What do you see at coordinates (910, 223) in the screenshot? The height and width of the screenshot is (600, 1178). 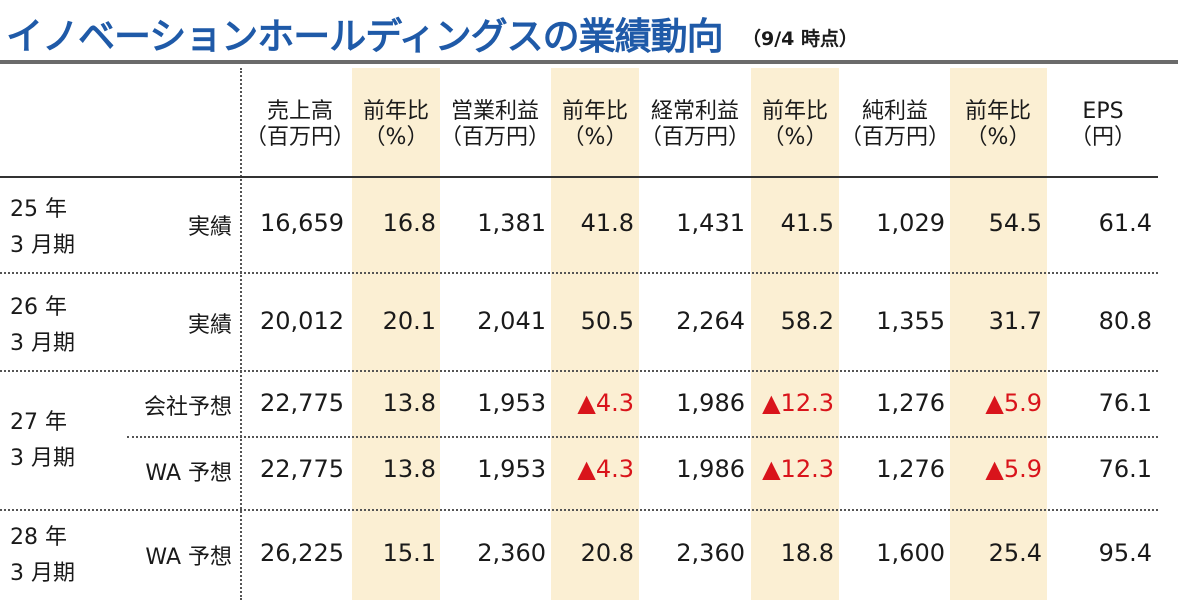 I see `table-cell: 1,029` at bounding box center [910, 223].